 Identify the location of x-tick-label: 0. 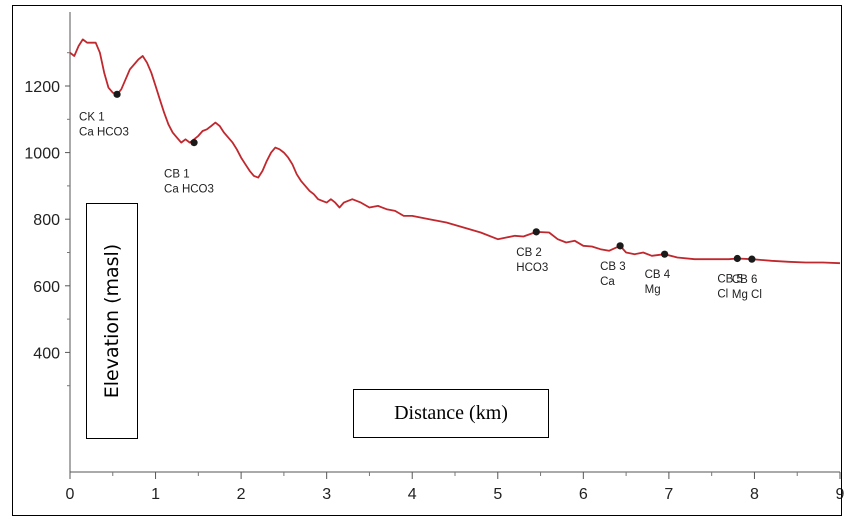
(70, 494).